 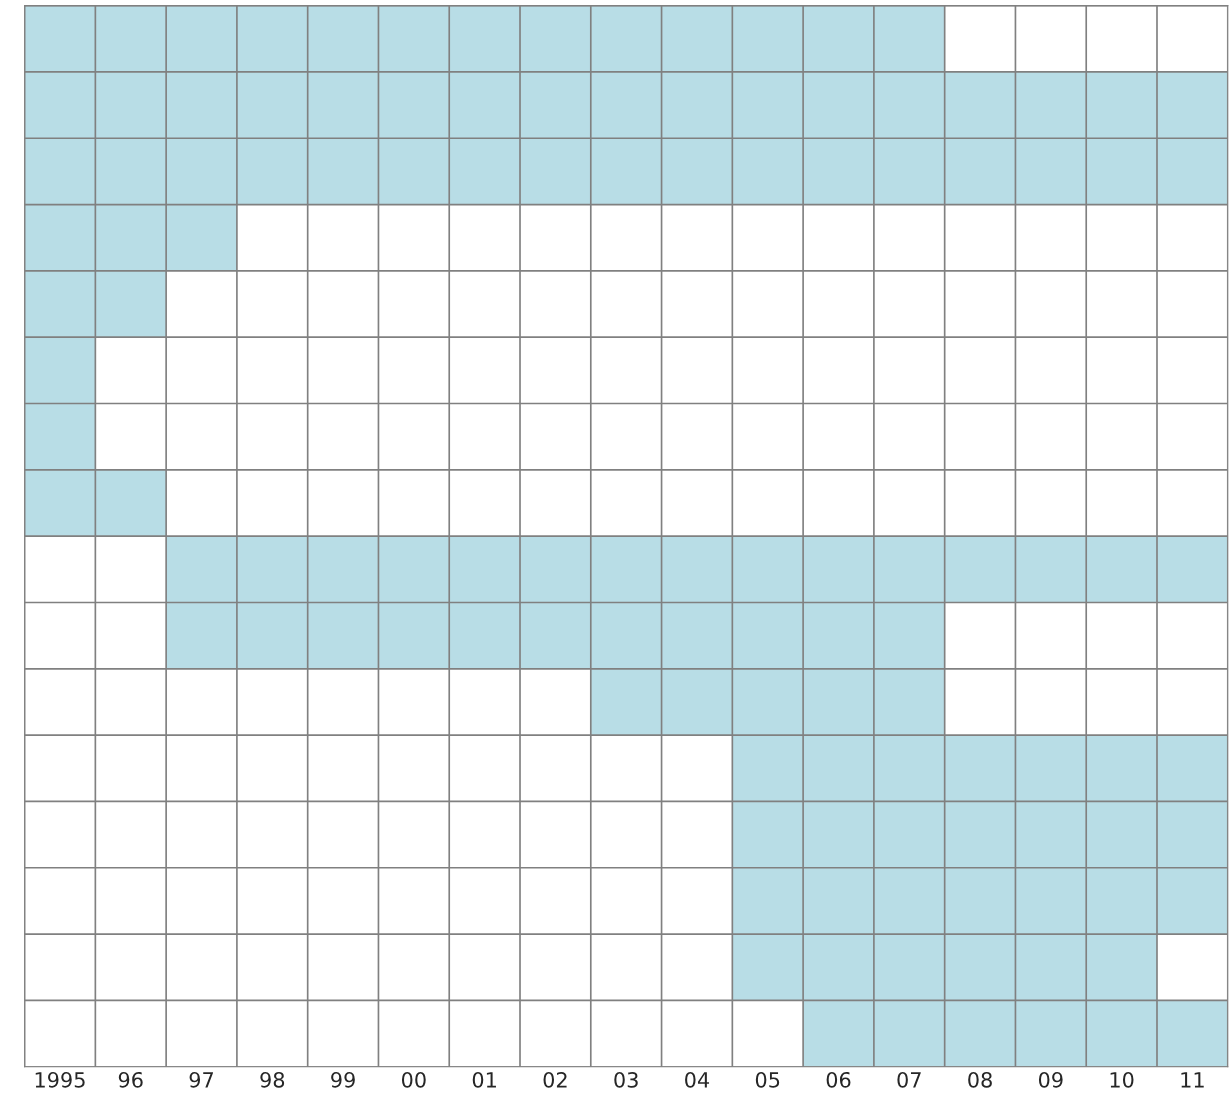 I want to click on x-tick-label: 99, so click(x=343, y=1079).